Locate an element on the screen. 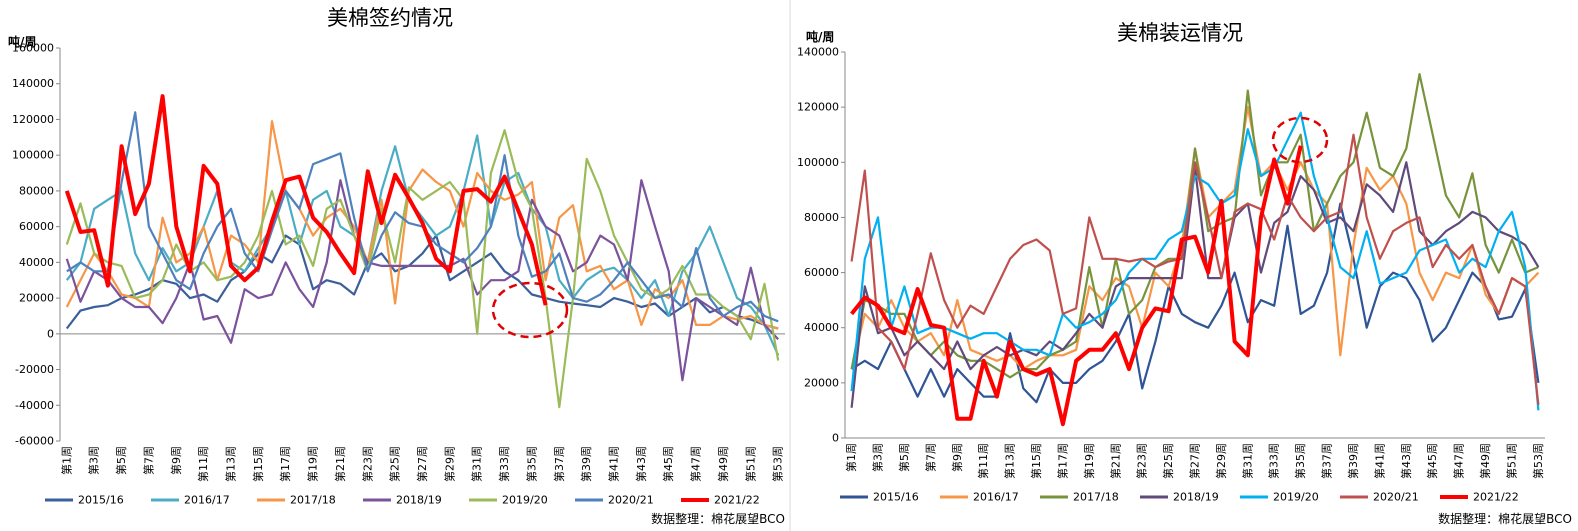  y-tick-label: -60000 is located at coordinates (34, 441).